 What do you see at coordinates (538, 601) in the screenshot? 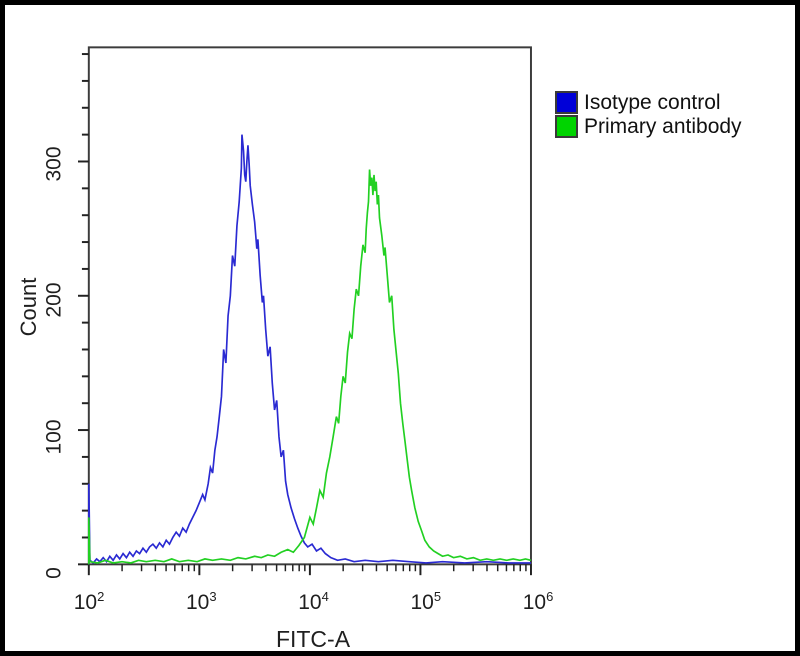
I see `x-tick-label: 10⁶` at bounding box center [538, 601].